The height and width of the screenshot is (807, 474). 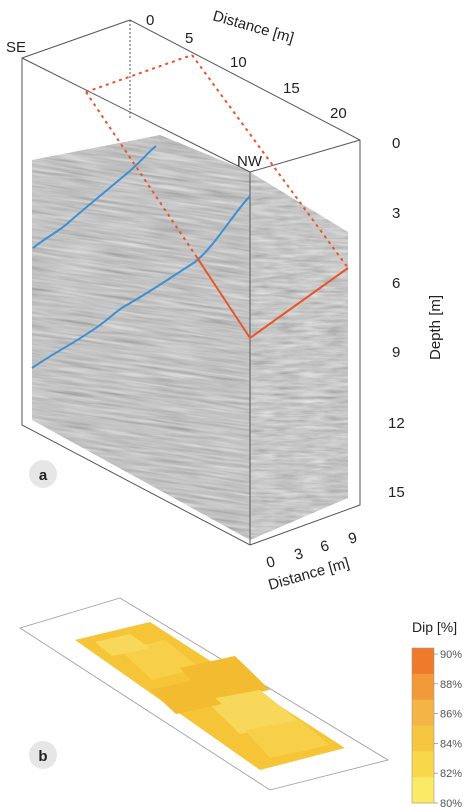 What do you see at coordinates (434, 627) in the screenshot?
I see `legend-title: Dip [%]` at bounding box center [434, 627].